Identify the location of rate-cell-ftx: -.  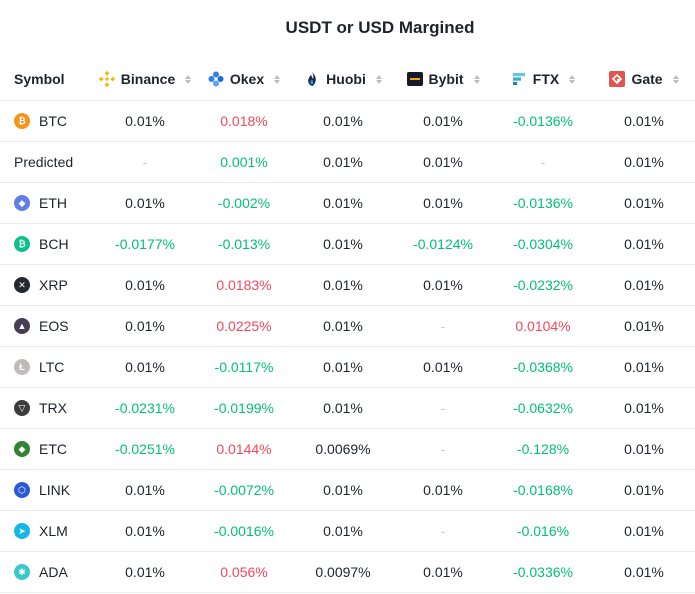
(543, 162).